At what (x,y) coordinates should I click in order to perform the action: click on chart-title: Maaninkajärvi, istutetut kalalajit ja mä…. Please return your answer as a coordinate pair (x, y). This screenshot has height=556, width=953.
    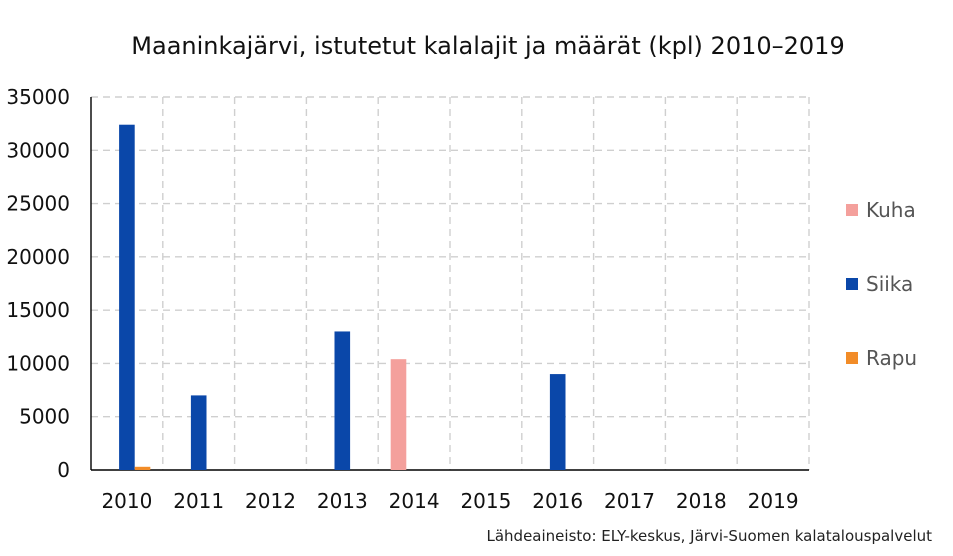
    Looking at the image, I should click on (487, 46).